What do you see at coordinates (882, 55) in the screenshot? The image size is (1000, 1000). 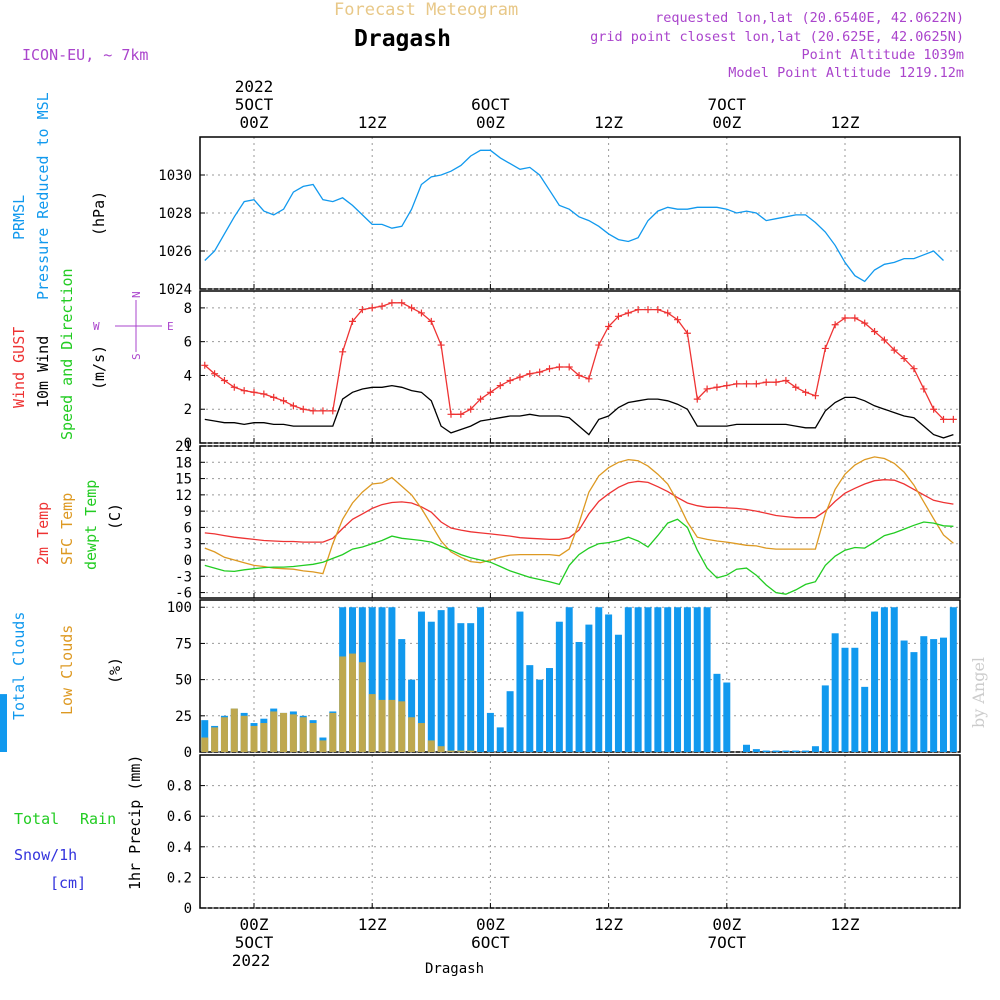 I see `point-altitude: Point Altitude 1039m` at bounding box center [882, 55].